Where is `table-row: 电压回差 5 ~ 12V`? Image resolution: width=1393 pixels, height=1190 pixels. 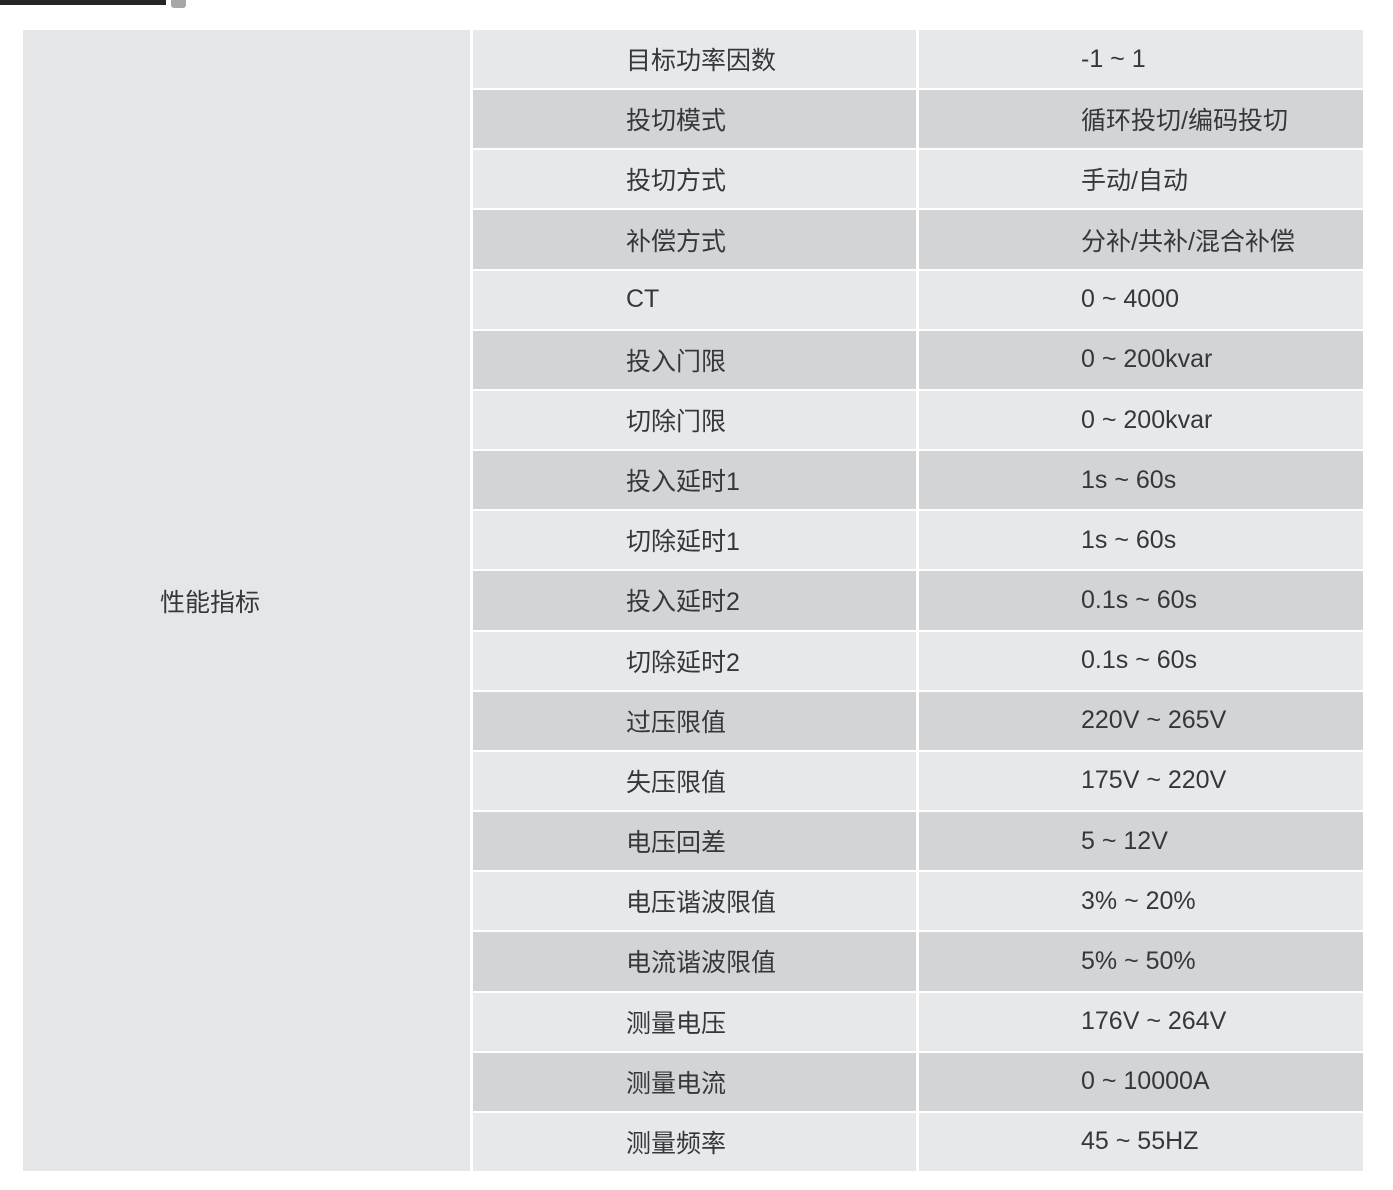 table-row: 电压回差 5 ~ 12V is located at coordinates (918, 841).